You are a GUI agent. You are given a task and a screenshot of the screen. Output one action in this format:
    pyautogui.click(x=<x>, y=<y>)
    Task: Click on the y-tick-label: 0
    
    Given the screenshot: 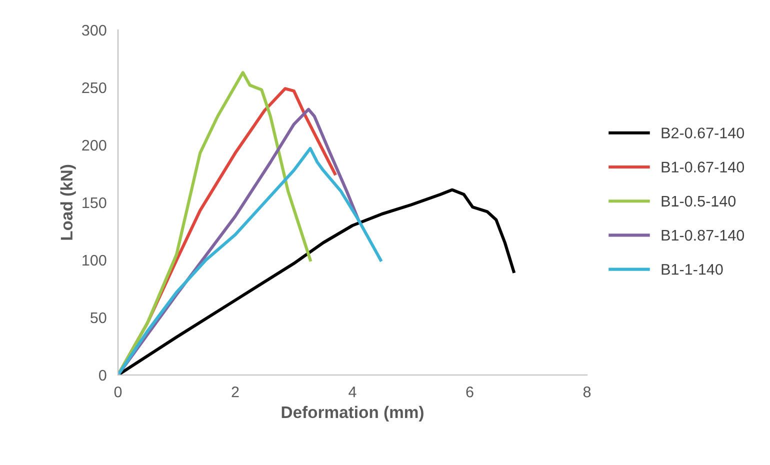 What is the action you would take?
    pyautogui.click(x=102, y=375)
    